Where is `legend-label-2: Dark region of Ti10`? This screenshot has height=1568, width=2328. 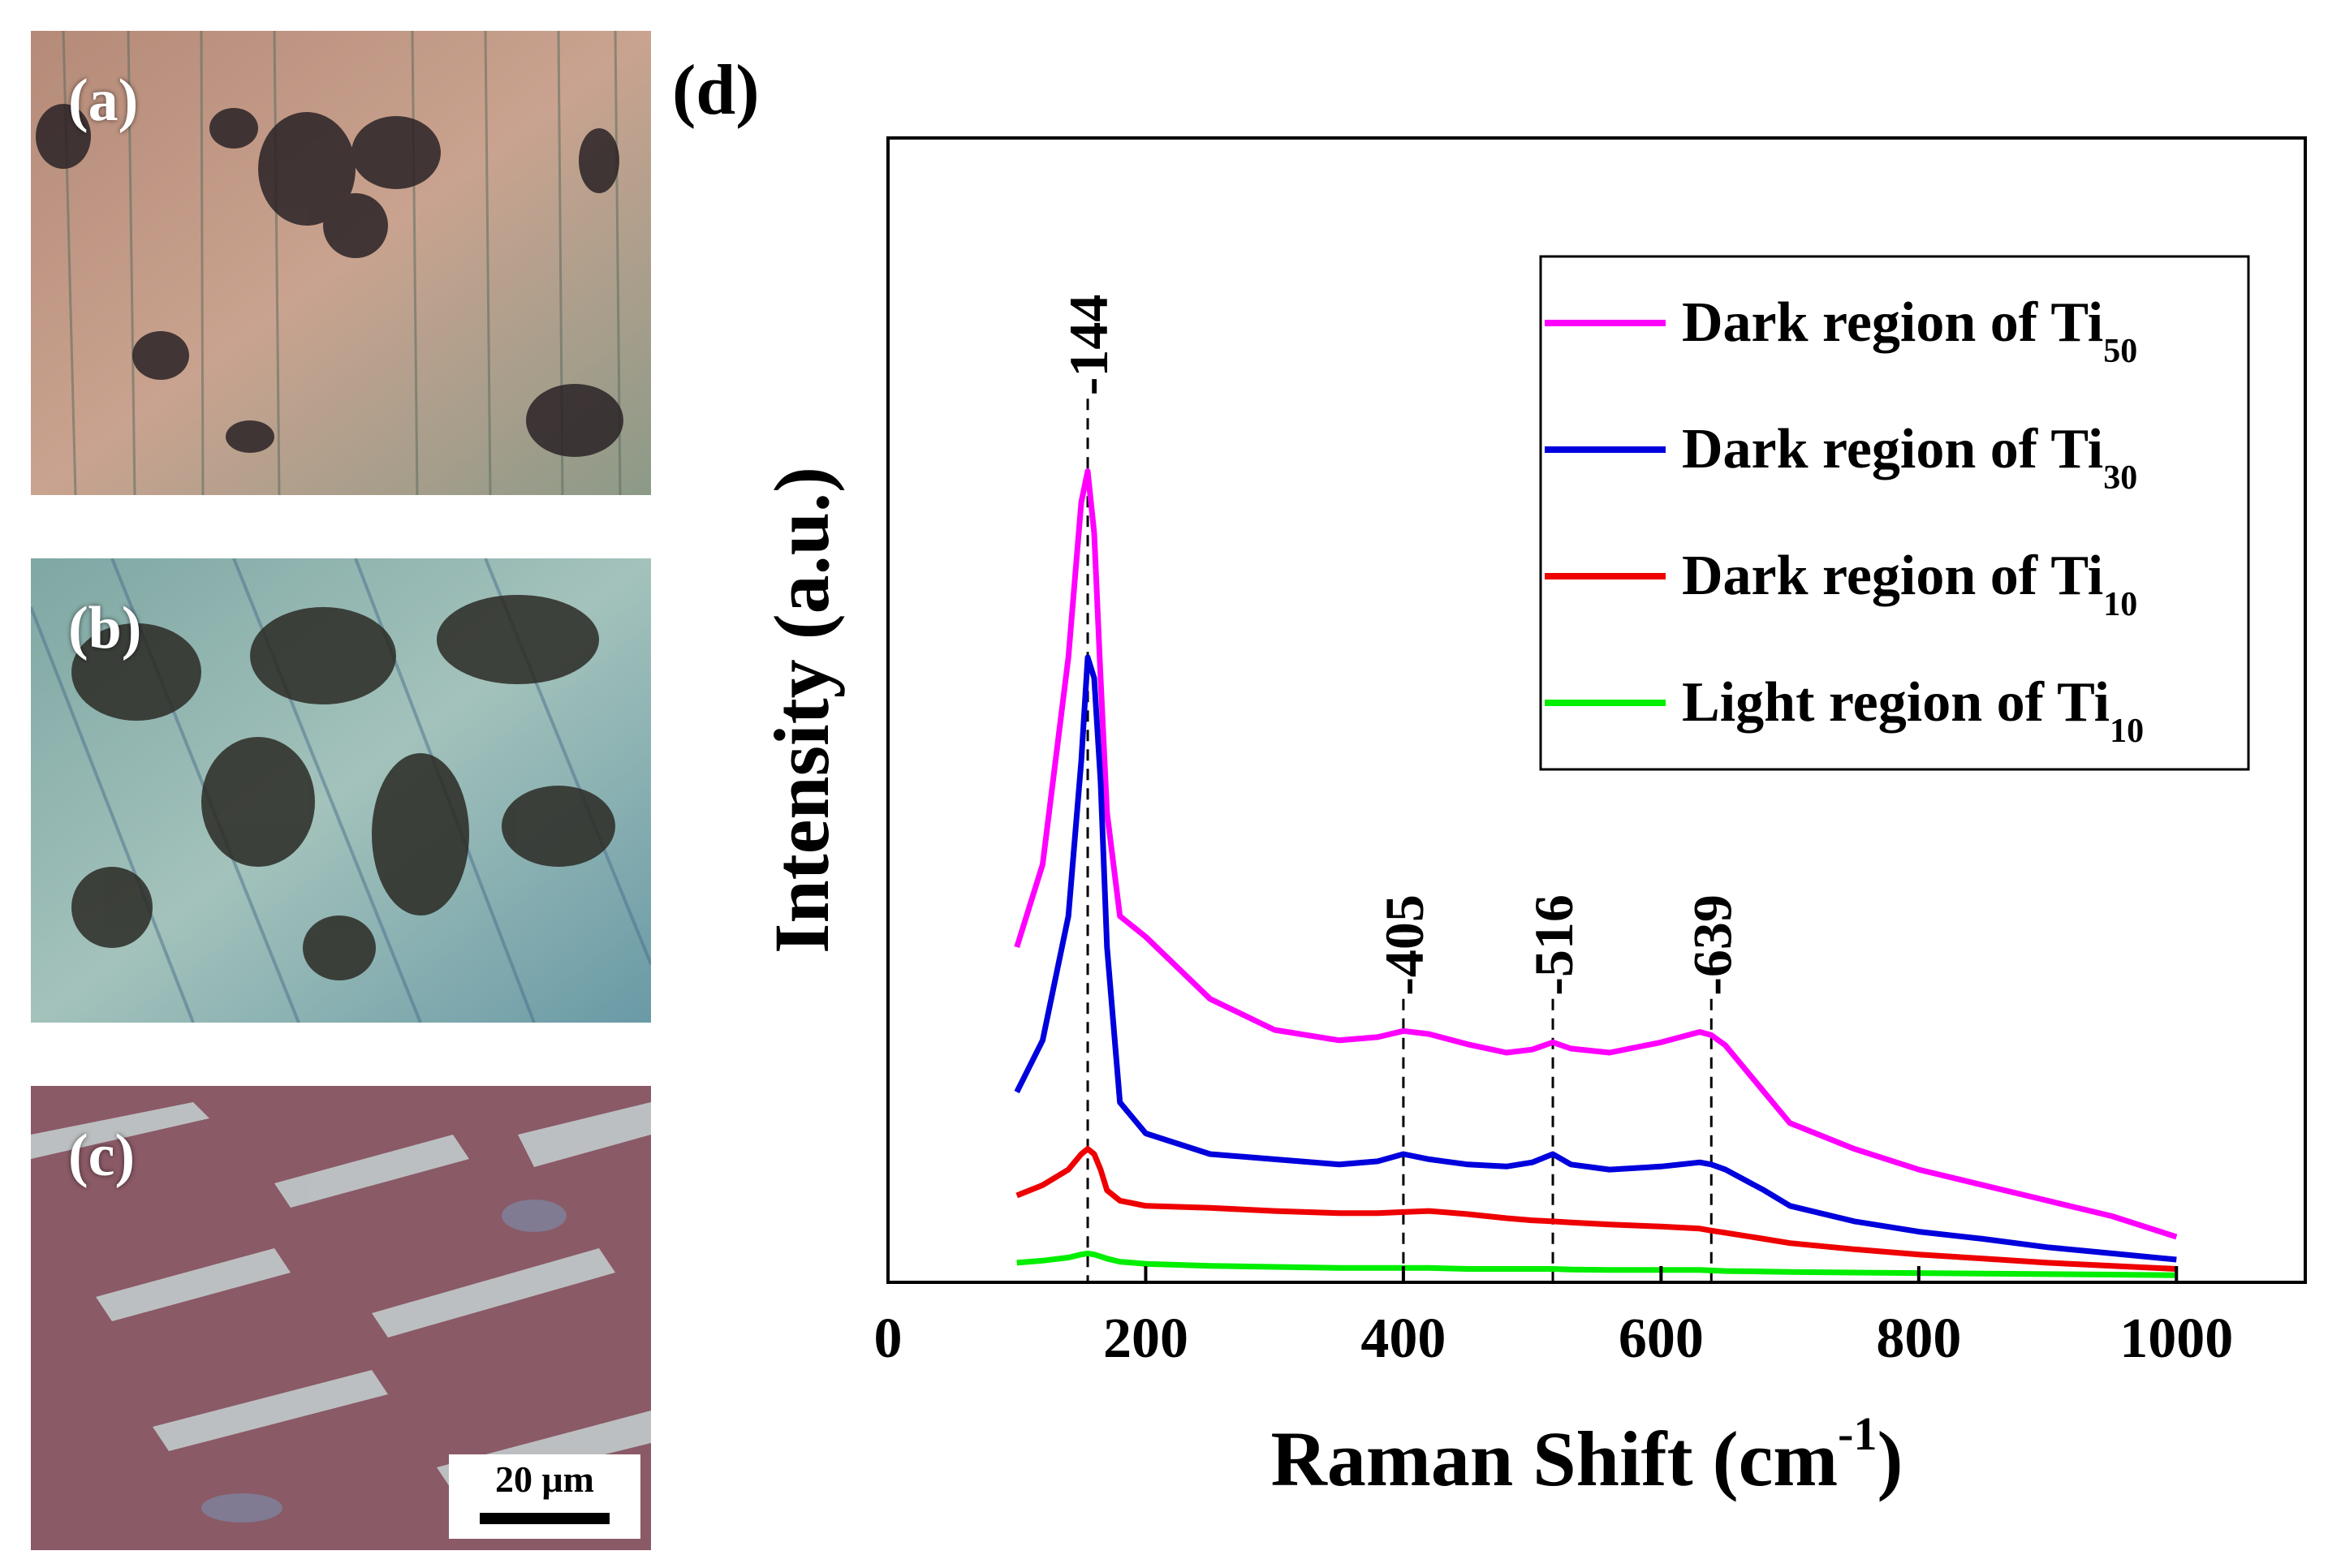 legend-label-2: Dark region of Ti10 is located at coordinates (1910, 584).